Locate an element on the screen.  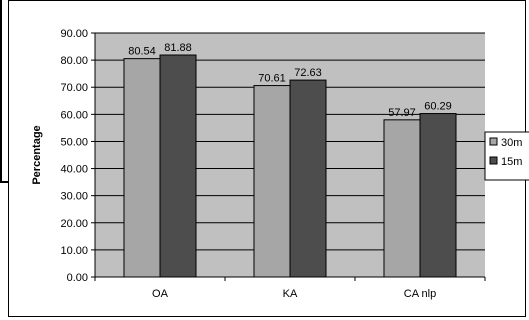
legend-label: 15m is located at coordinates (511, 162).